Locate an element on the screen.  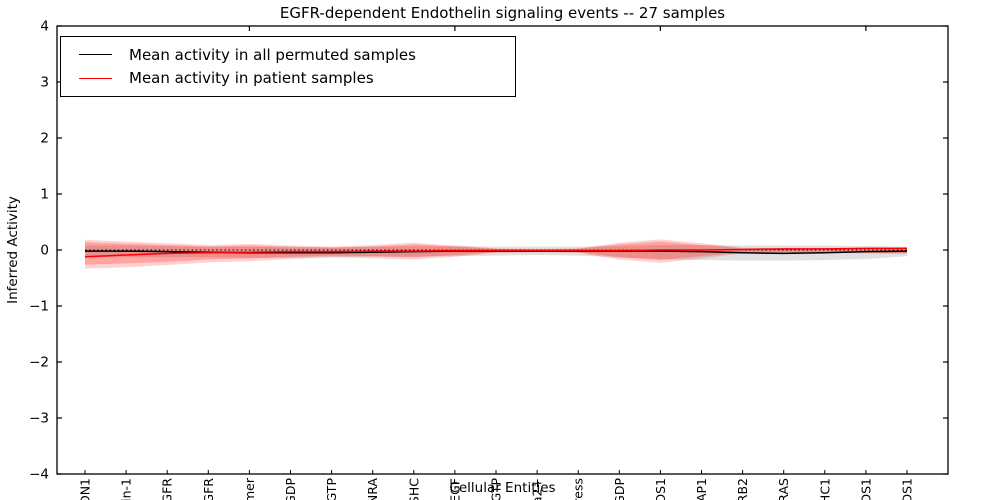
x-category-label: mol:GDP is located at coordinates (619, 489).